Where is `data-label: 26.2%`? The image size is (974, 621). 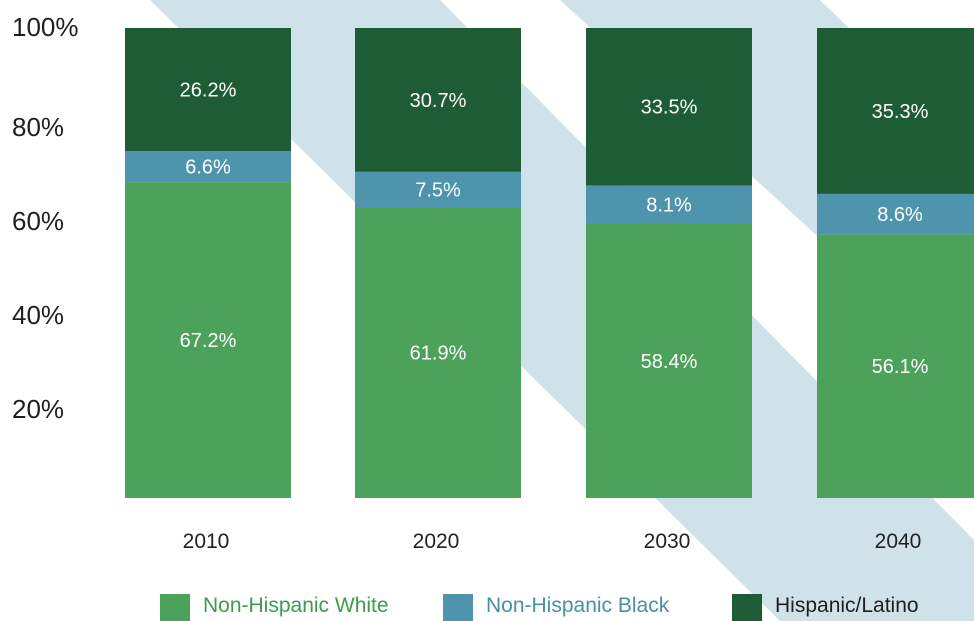
data-label: 26.2% is located at coordinates (208, 91).